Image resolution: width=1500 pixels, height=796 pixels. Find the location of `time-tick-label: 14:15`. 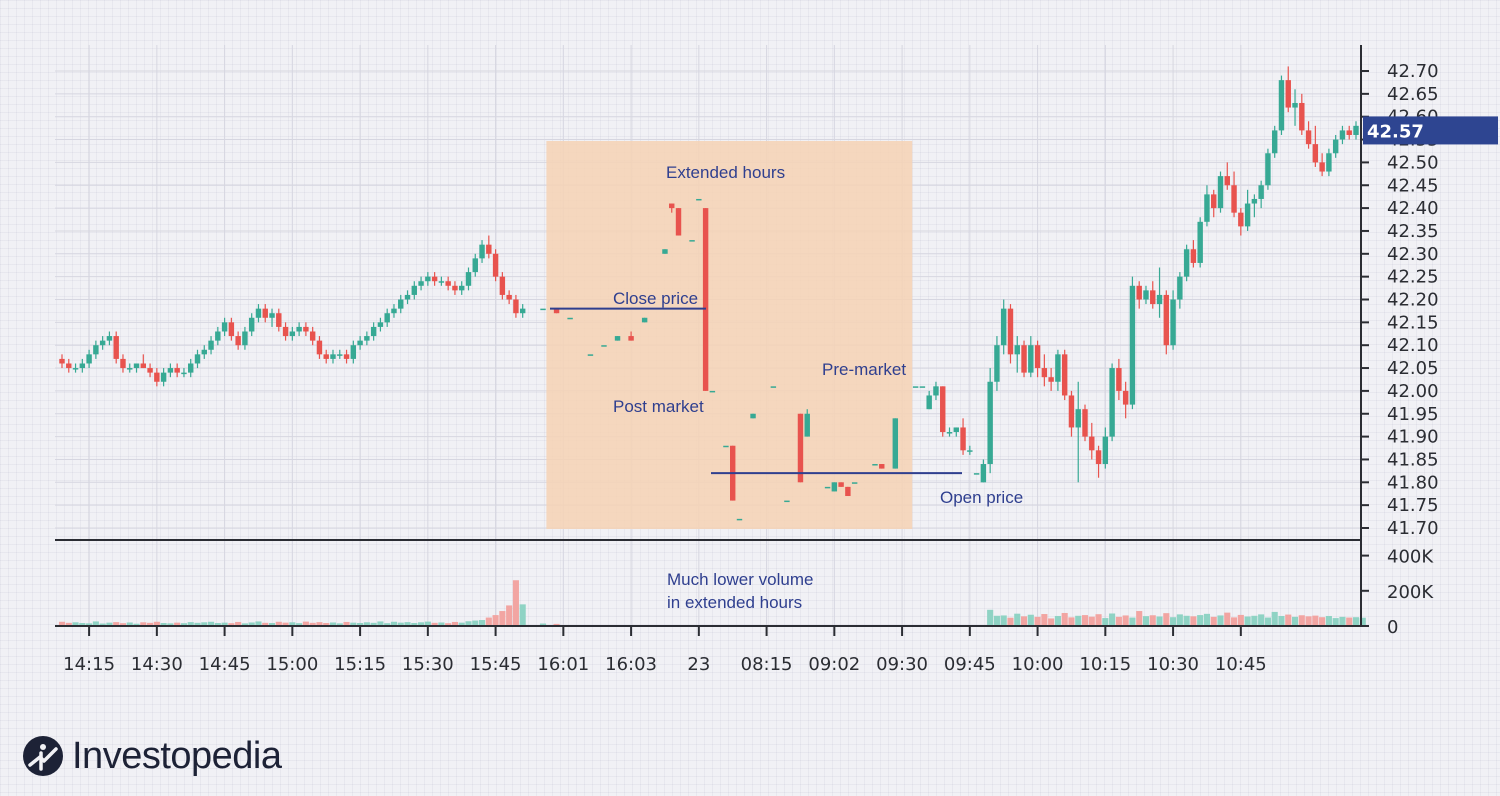

time-tick-label: 14:15 is located at coordinates (89, 664).